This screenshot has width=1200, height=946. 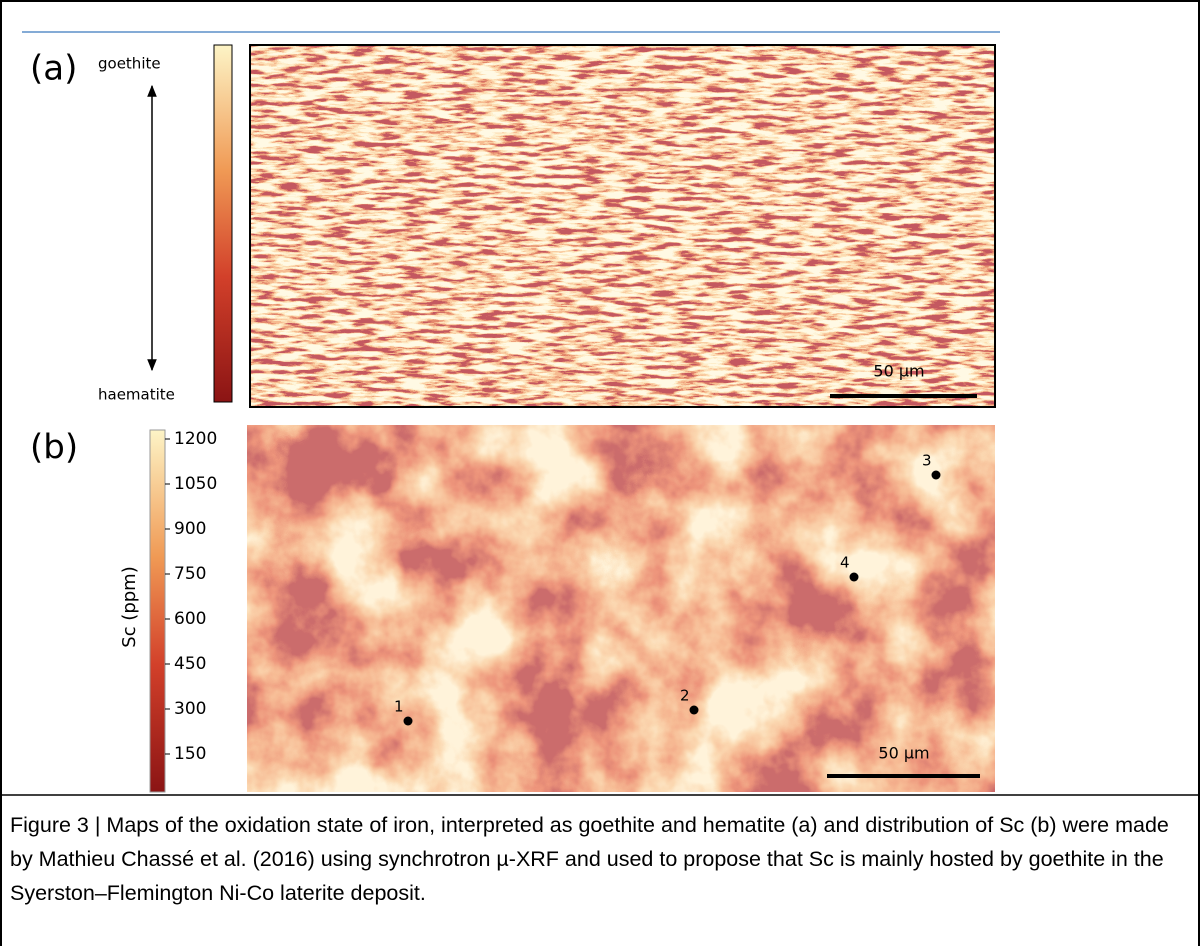 What do you see at coordinates (845, 563) in the screenshot?
I see `sample-label: 4` at bounding box center [845, 563].